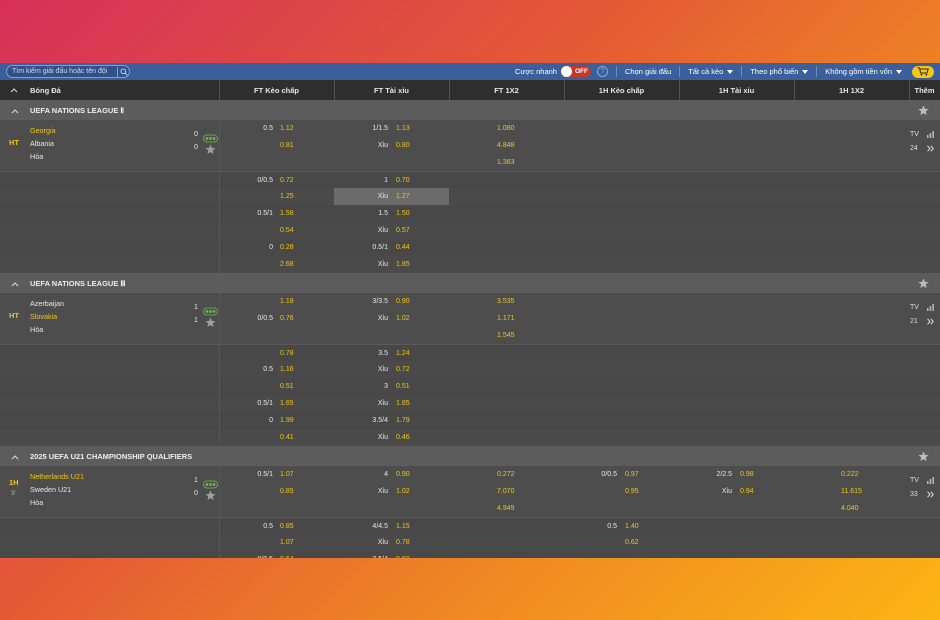  Describe the element at coordinates (914, 148) in the screenshot. I see `more-markets-count: 24` at that location.